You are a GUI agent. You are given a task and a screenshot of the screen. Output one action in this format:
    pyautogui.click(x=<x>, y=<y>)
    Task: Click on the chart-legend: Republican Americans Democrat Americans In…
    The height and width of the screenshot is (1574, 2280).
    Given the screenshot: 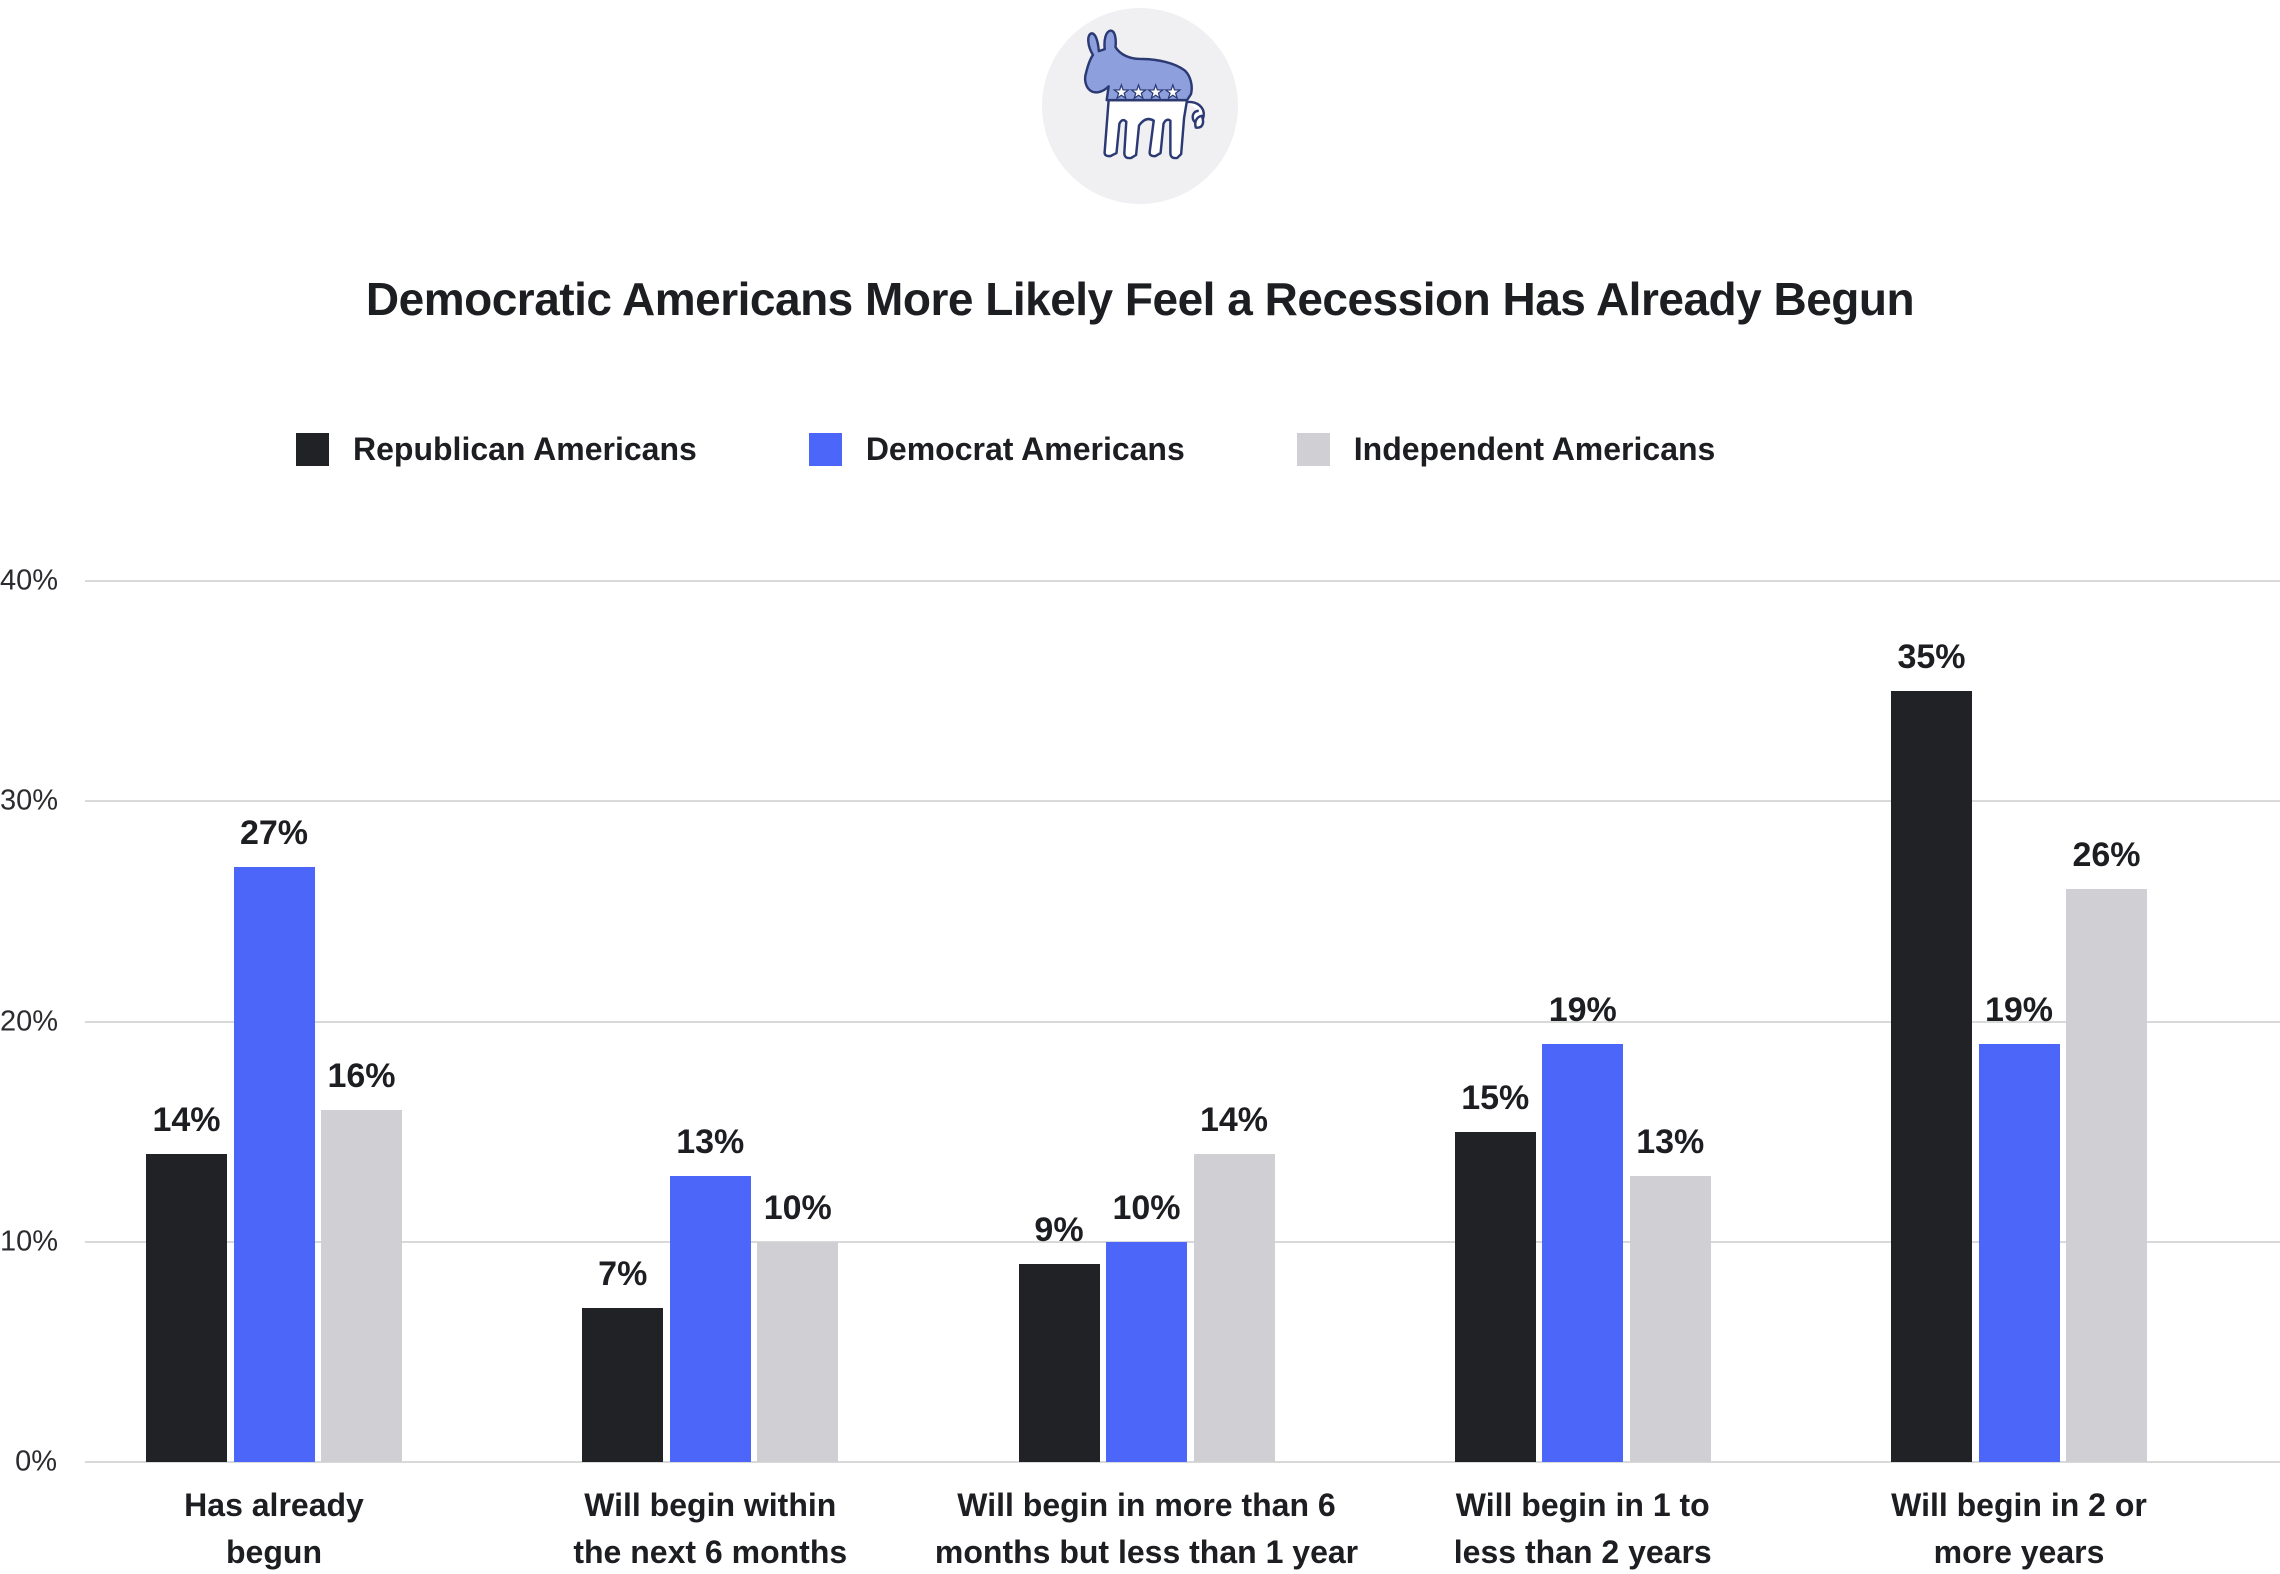 What is the action you would take?
    pyautogui.click(x=1005, y=449)
    